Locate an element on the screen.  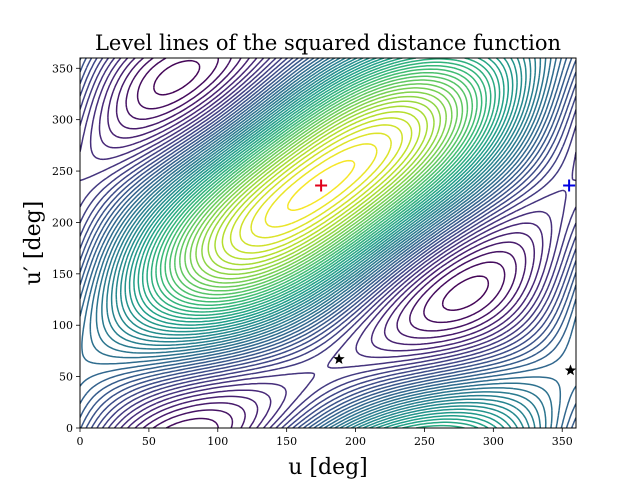
y-tick-label: 0 is located at coordinates (69, 428).